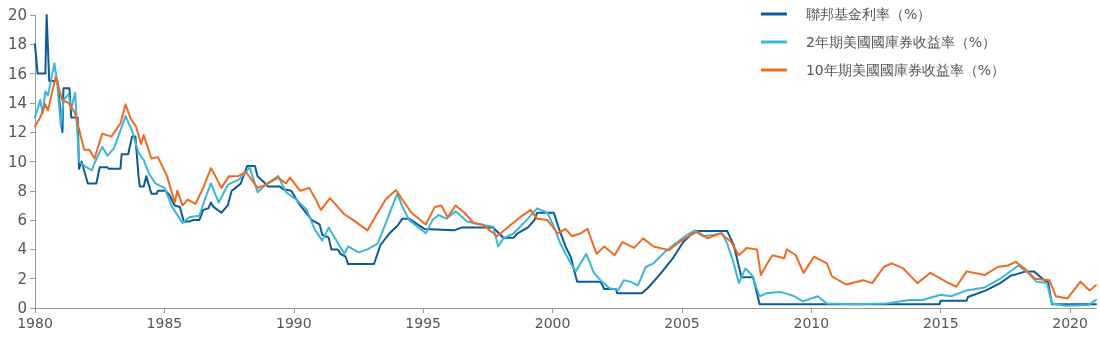  I want to click on y-tick-label: 6, so click(22, 220).